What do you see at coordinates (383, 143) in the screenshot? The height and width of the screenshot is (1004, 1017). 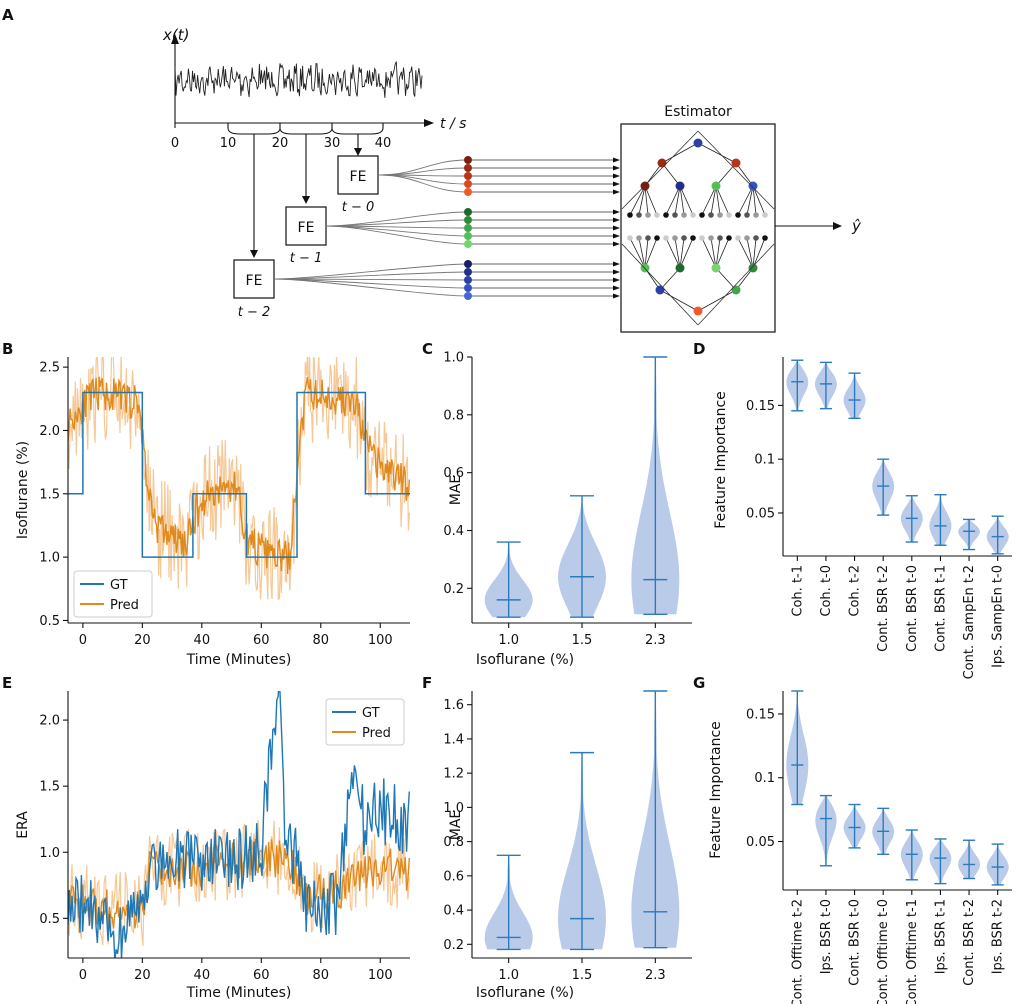 I see `time-tick-label: 40` at bounding box center [383, 143].